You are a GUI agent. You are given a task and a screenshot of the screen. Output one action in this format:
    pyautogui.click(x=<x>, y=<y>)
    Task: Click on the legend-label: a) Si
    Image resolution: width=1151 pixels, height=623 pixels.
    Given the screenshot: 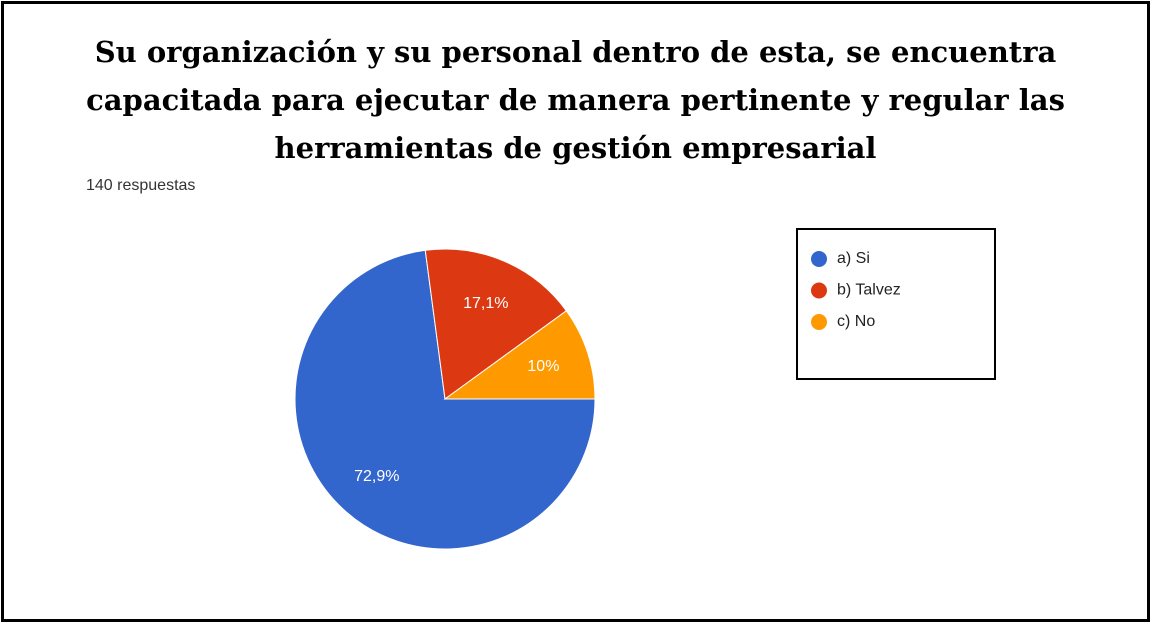 What is the action you would take?
    pyautogui.click(x=853, y=258)
    